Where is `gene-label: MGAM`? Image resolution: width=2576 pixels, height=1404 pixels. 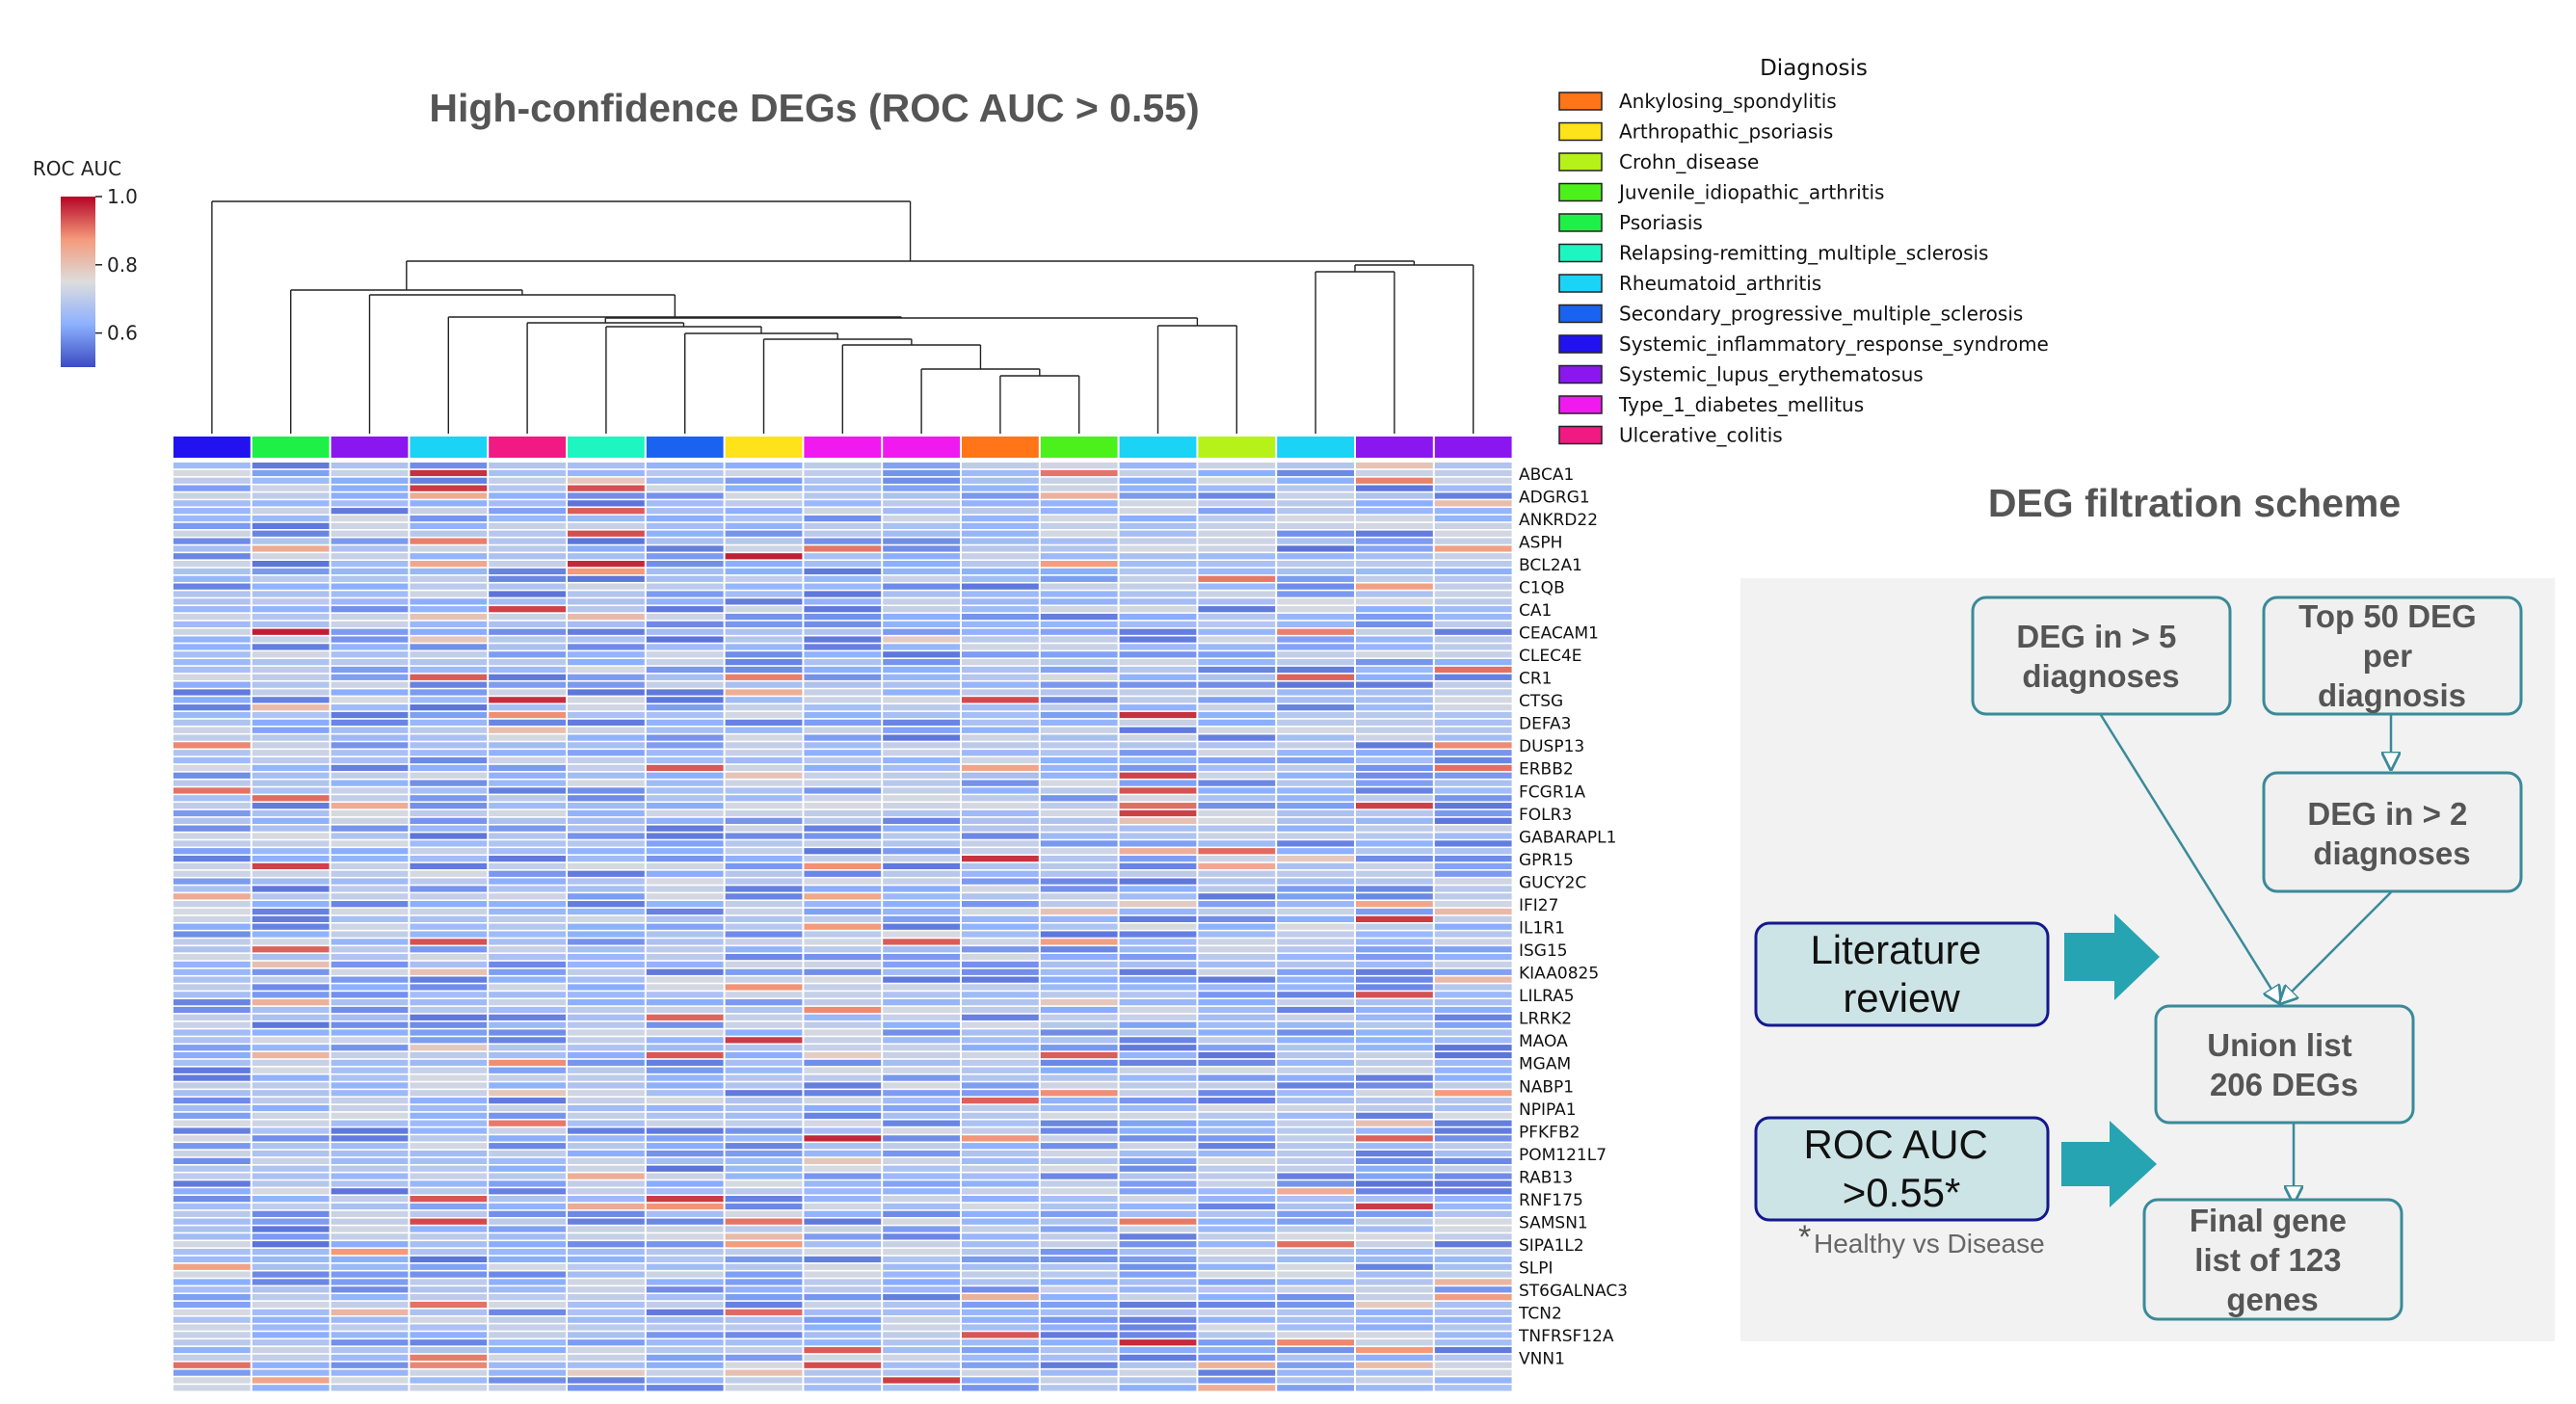
gene-label: MGAM is located at coordinates (1545, 1064).